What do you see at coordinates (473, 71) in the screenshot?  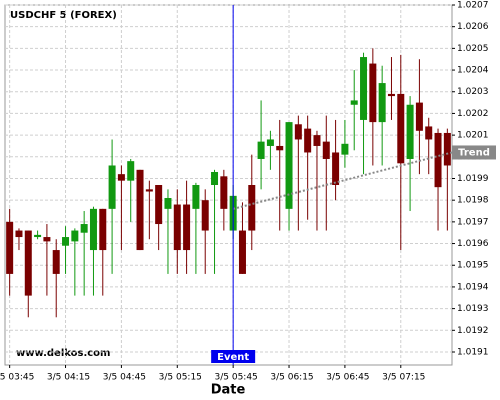 I see `y-tick-label: 1.0204` at bounding box center [473, 71].